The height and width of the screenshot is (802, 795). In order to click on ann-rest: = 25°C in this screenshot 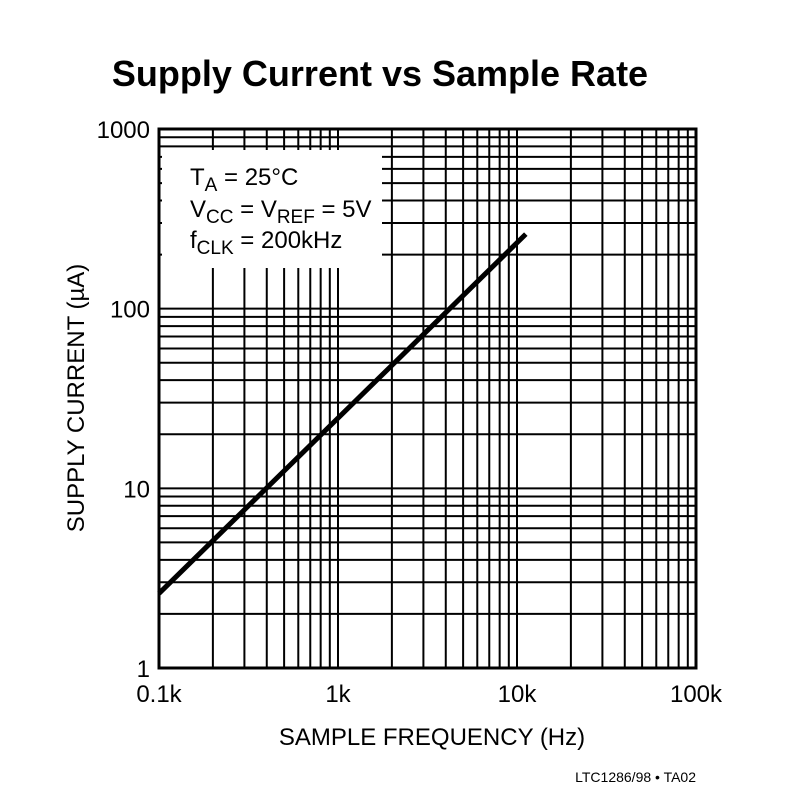, I will do `click(257, 177)`.